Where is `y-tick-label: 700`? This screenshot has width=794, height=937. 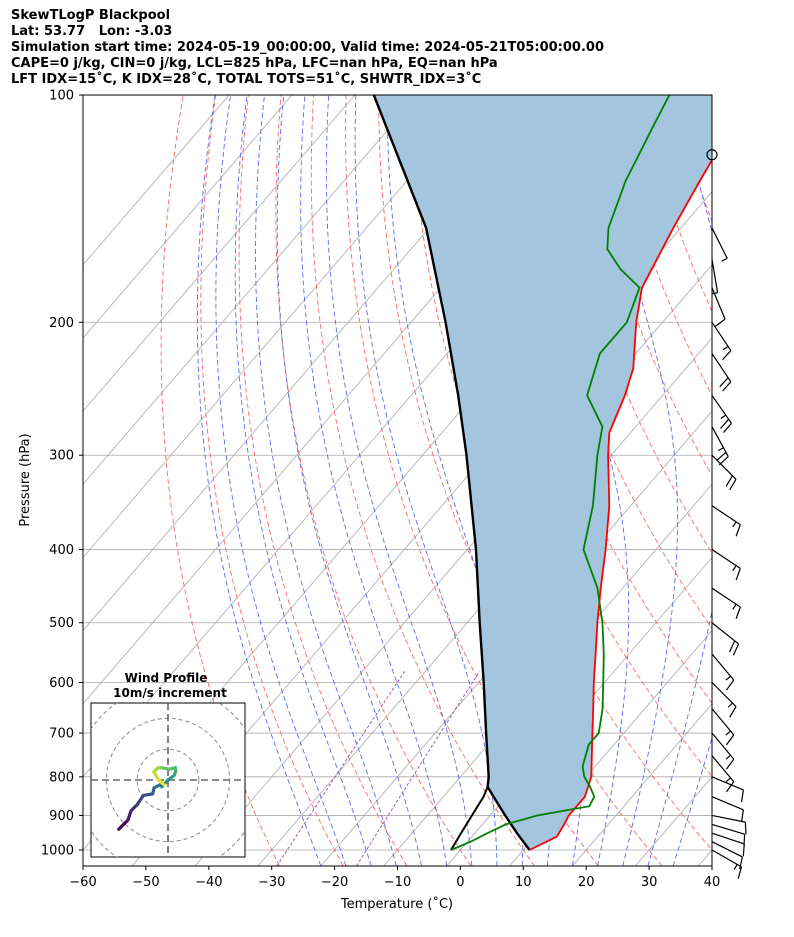 y-tick-label: 700 is located at coordinates (61, 734).